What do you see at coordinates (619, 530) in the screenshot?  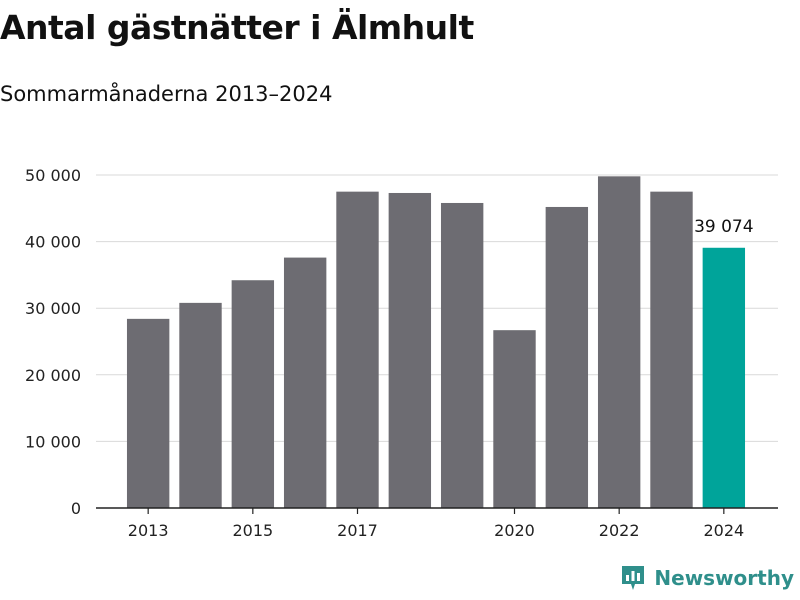 I see `x-tick-label: 2022` at bounding box center [619, 530].